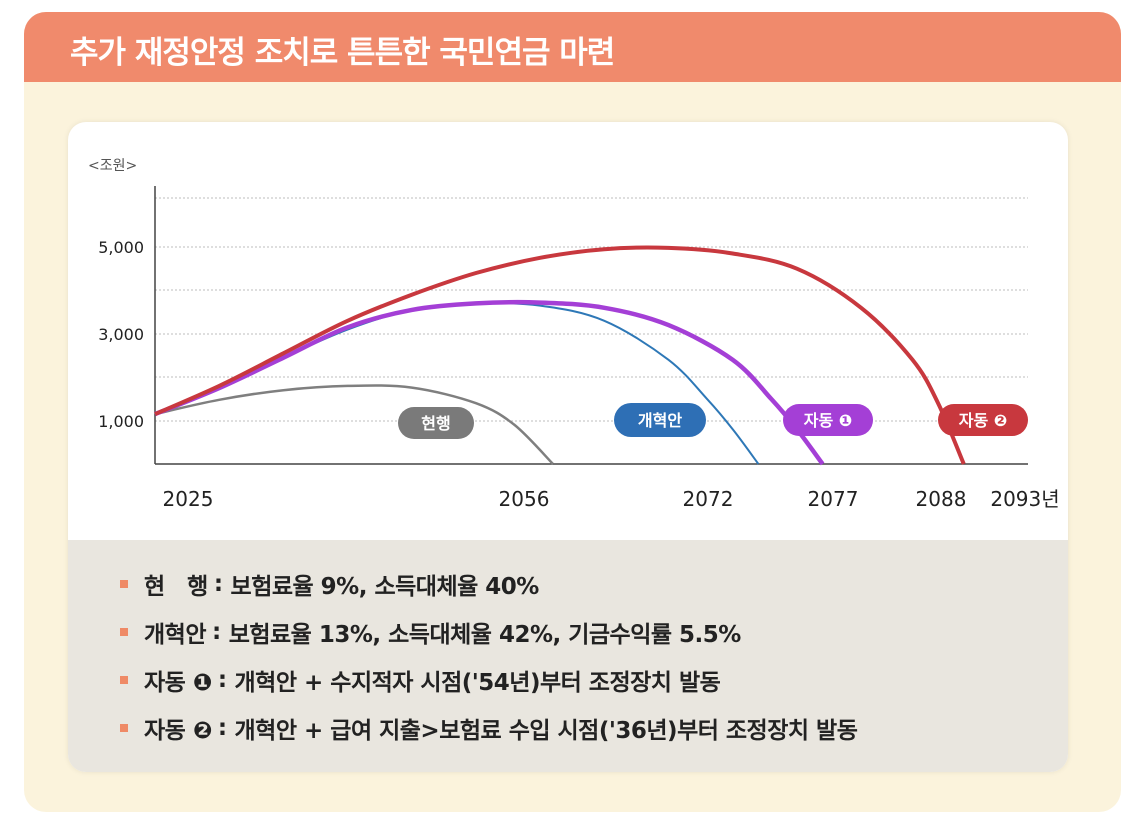 This screenshot has height=829, width=1133. I want to click on badge-label: 자동 ❶, so click(828, 420).